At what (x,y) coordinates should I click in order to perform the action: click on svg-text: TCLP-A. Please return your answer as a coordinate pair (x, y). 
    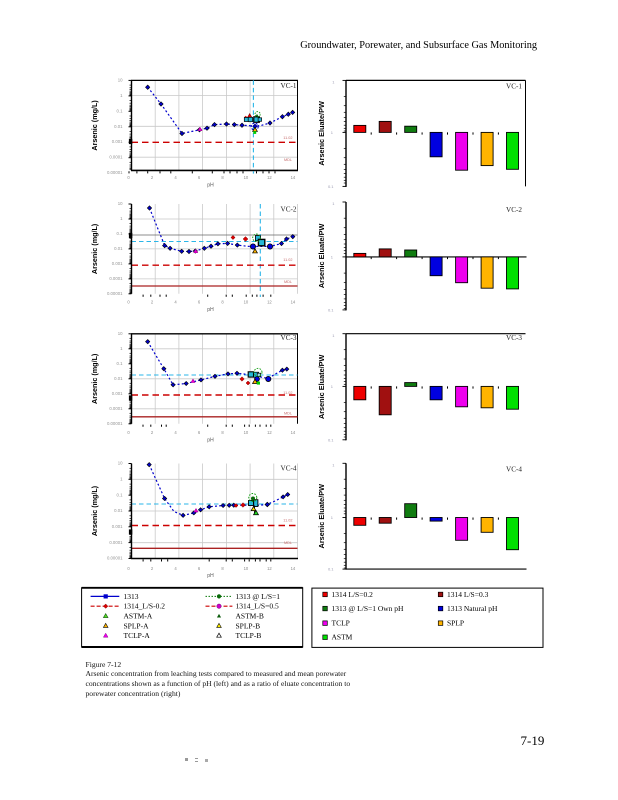
    Looking at the image, I should click on (137, 635).